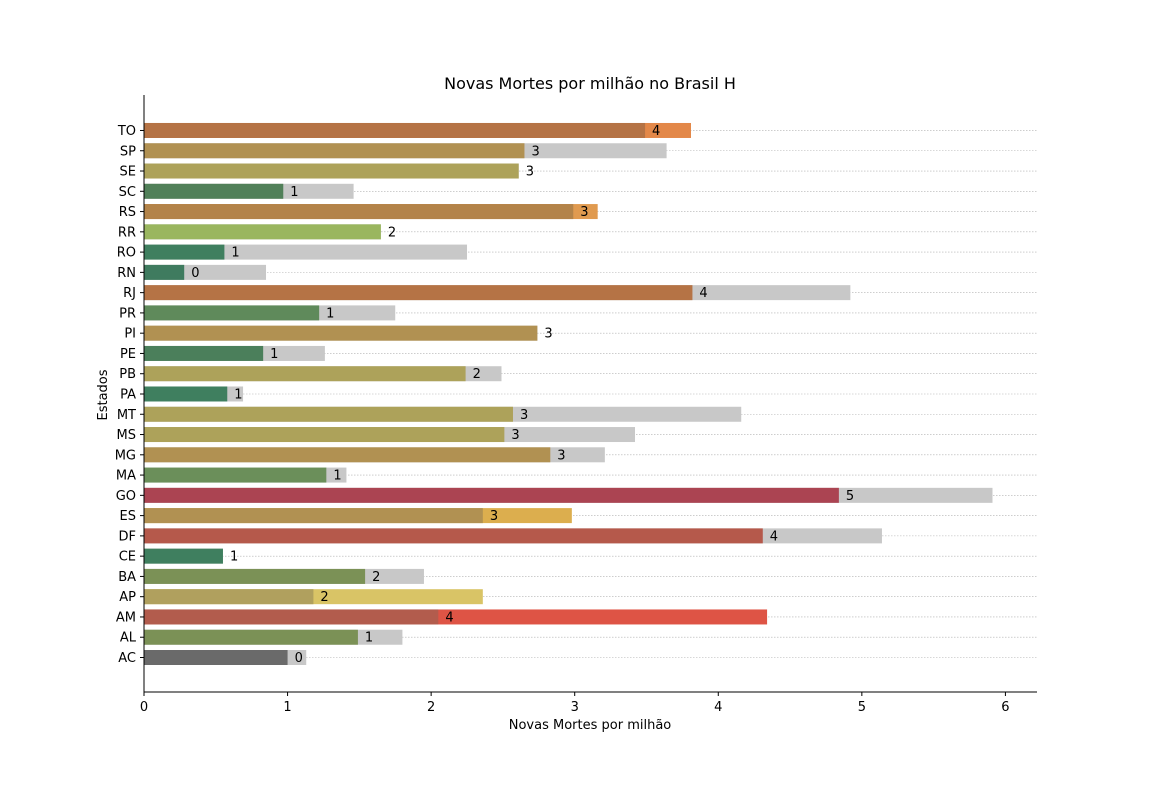  I want to click on x-tick-label-1: 1, so click(287, 707).